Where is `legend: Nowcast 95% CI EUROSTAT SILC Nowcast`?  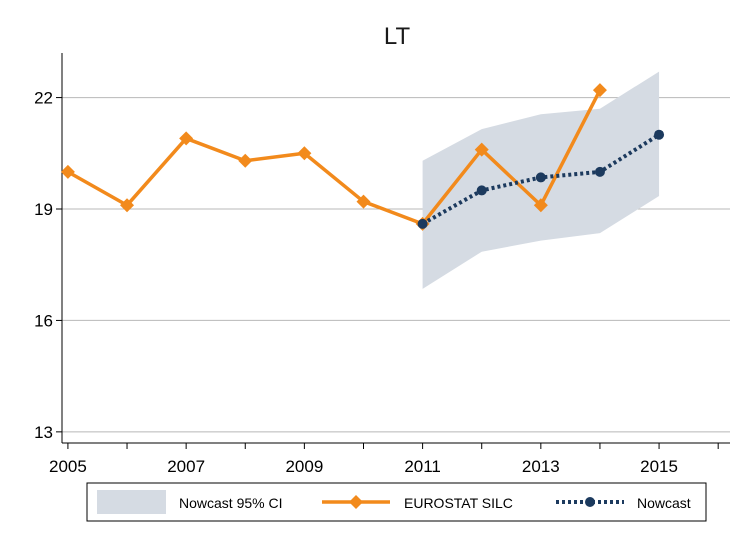
legend: Nowcast 95% CI EUROSTAT SILC Nowcast is located at coordinates (396, 502).